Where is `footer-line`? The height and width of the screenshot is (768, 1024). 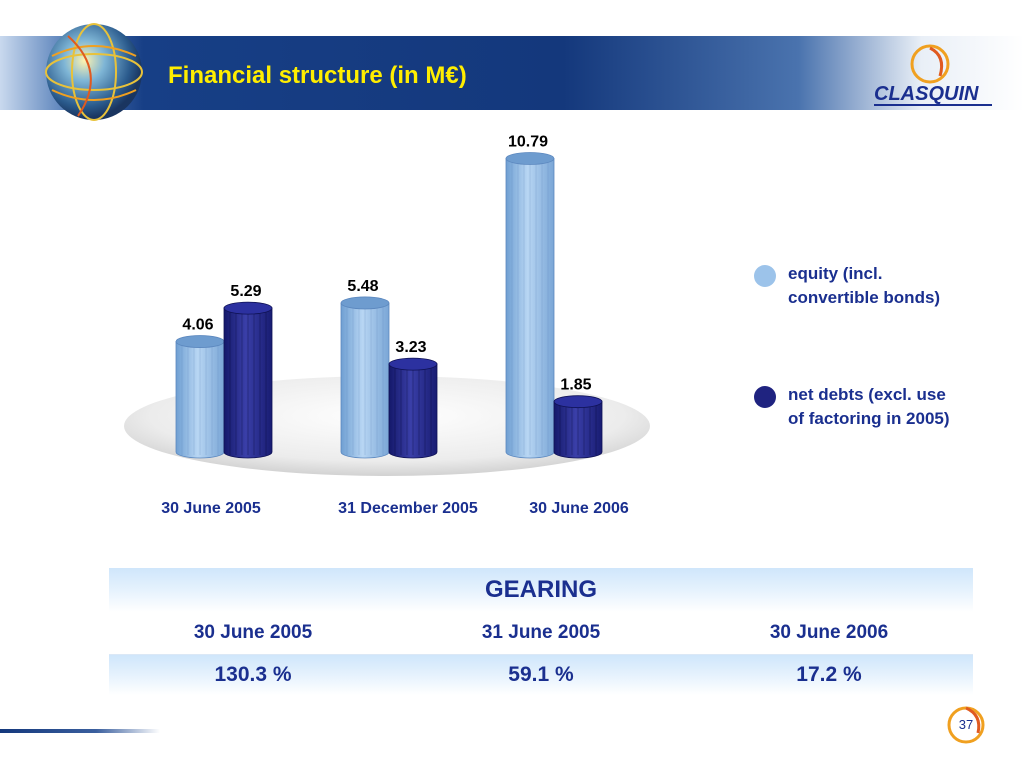
footer-line is located at coordinates (80, 731).